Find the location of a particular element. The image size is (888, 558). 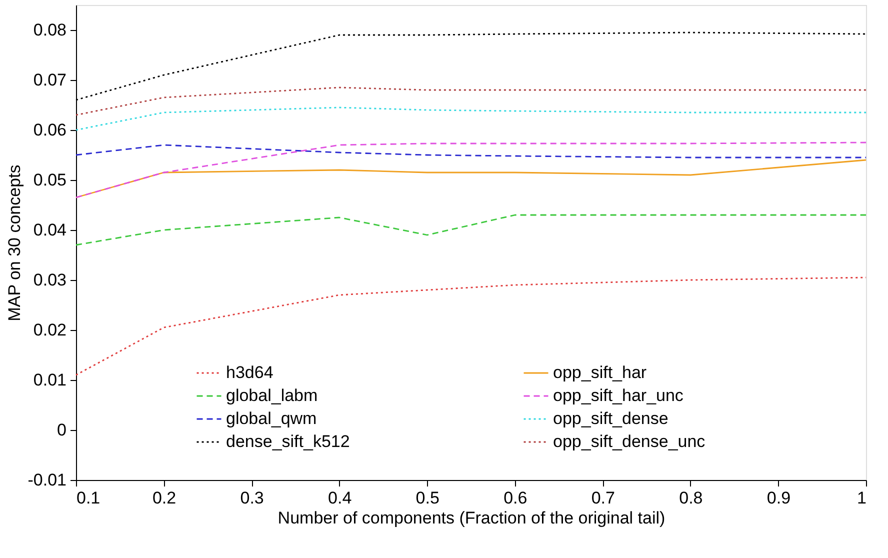

legend-label: global_labm is located at coordinates (272, 395).